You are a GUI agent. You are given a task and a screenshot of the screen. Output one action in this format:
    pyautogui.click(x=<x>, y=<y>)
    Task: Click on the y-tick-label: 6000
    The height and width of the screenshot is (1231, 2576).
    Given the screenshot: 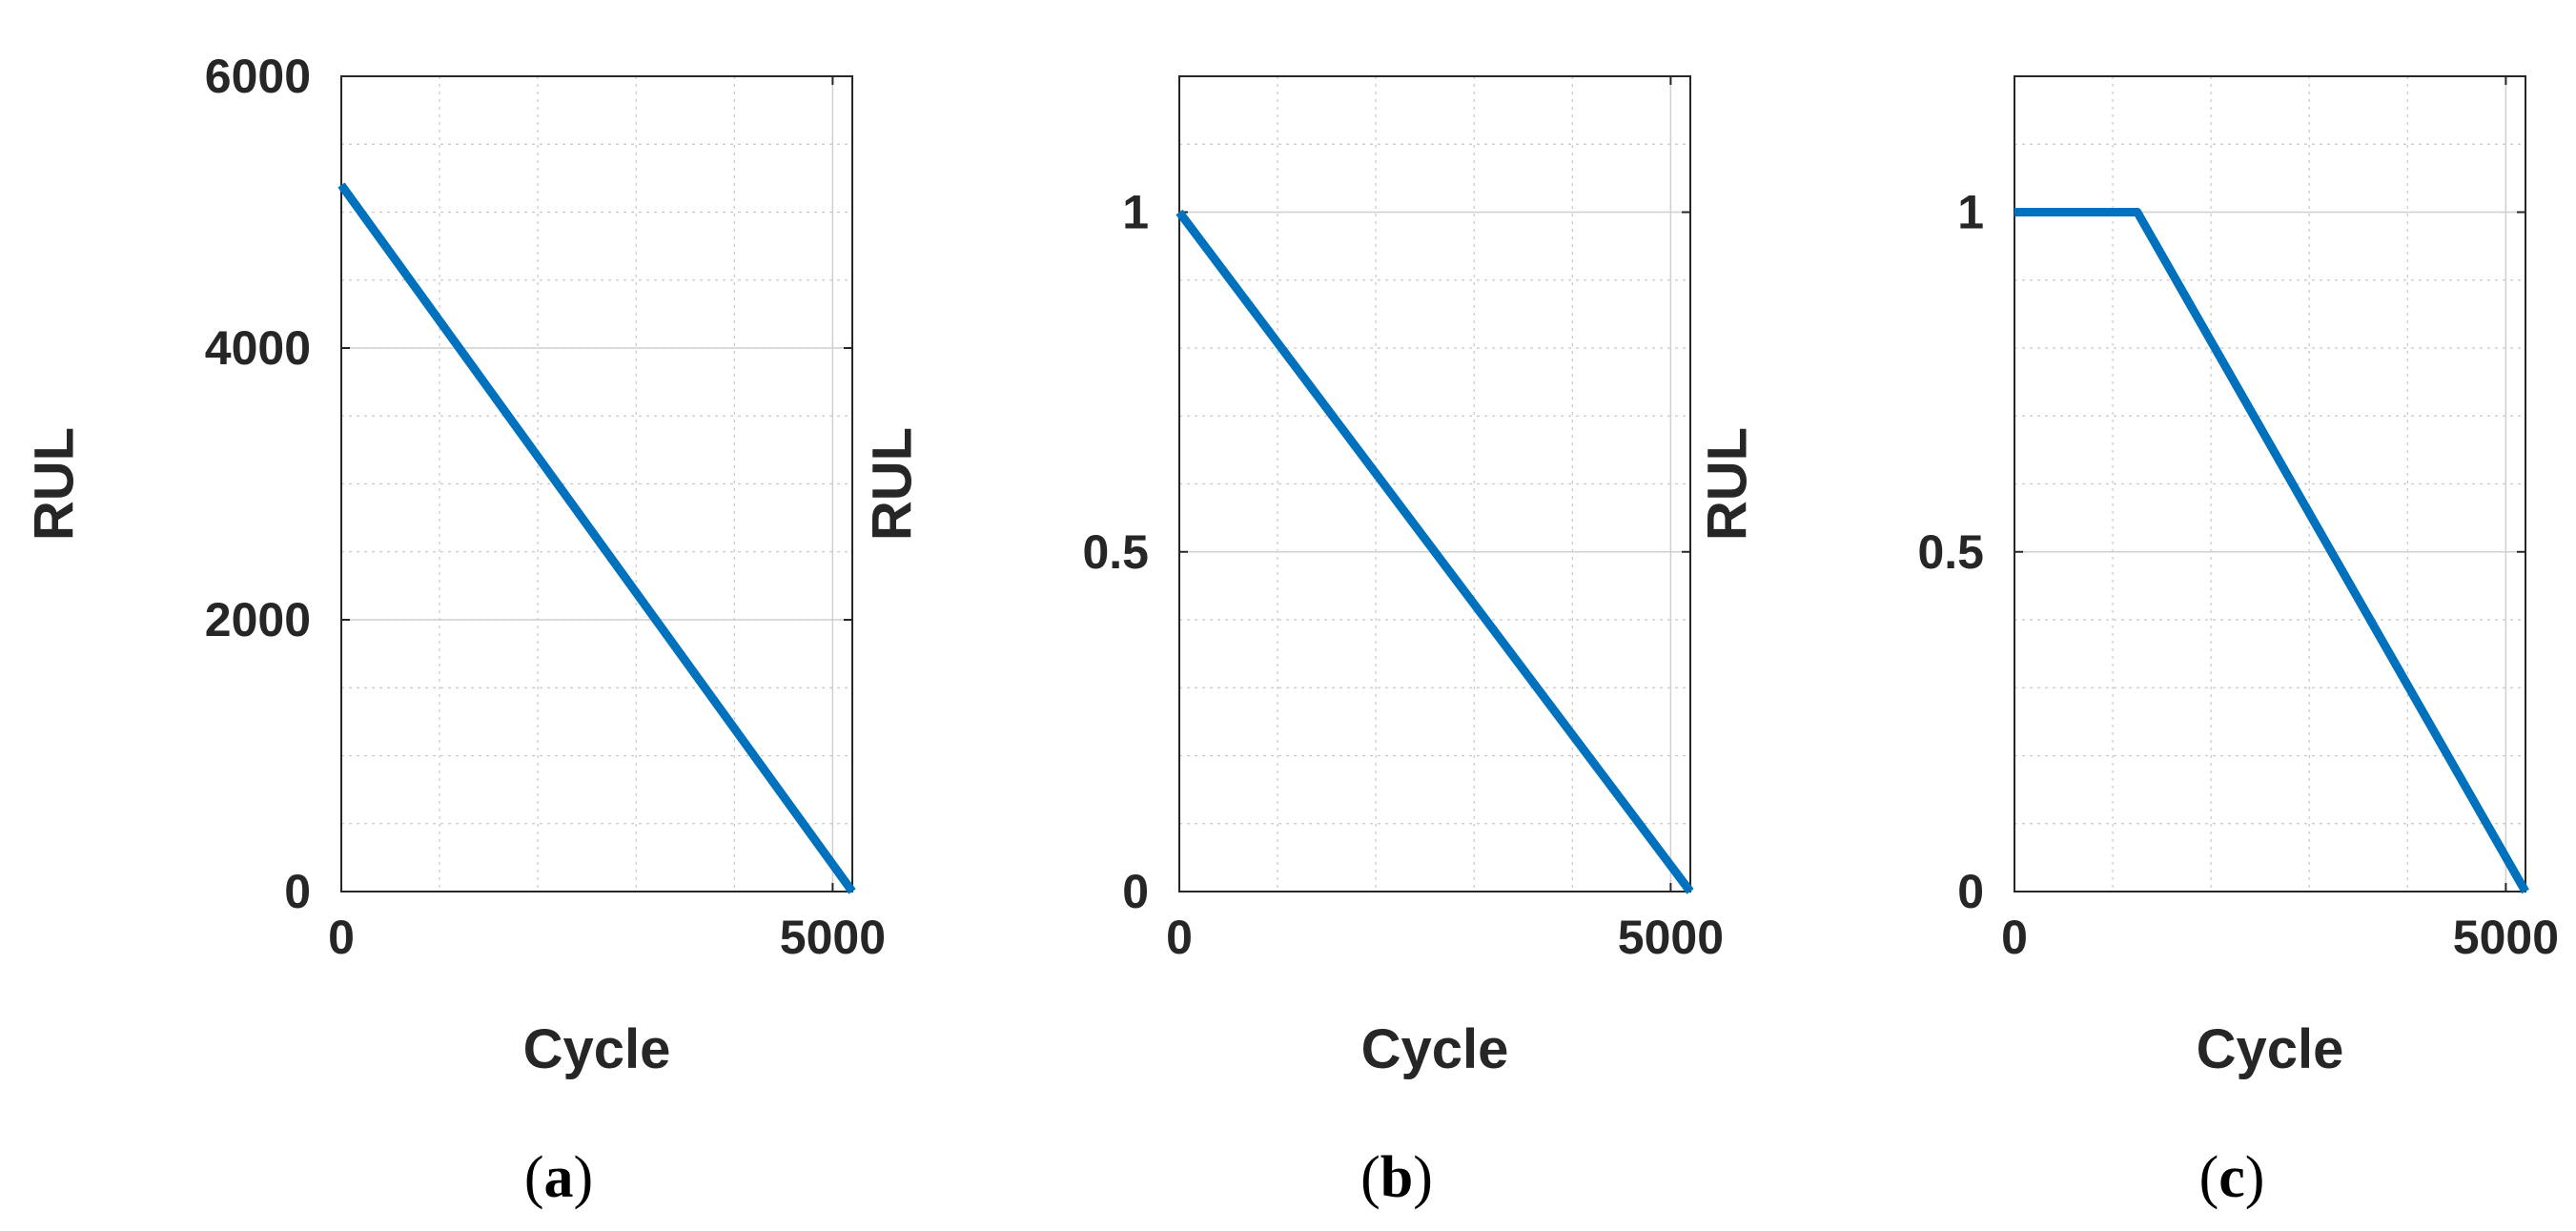 What is the action you would take?
    pyautogui.click(x=258, y=76)
    